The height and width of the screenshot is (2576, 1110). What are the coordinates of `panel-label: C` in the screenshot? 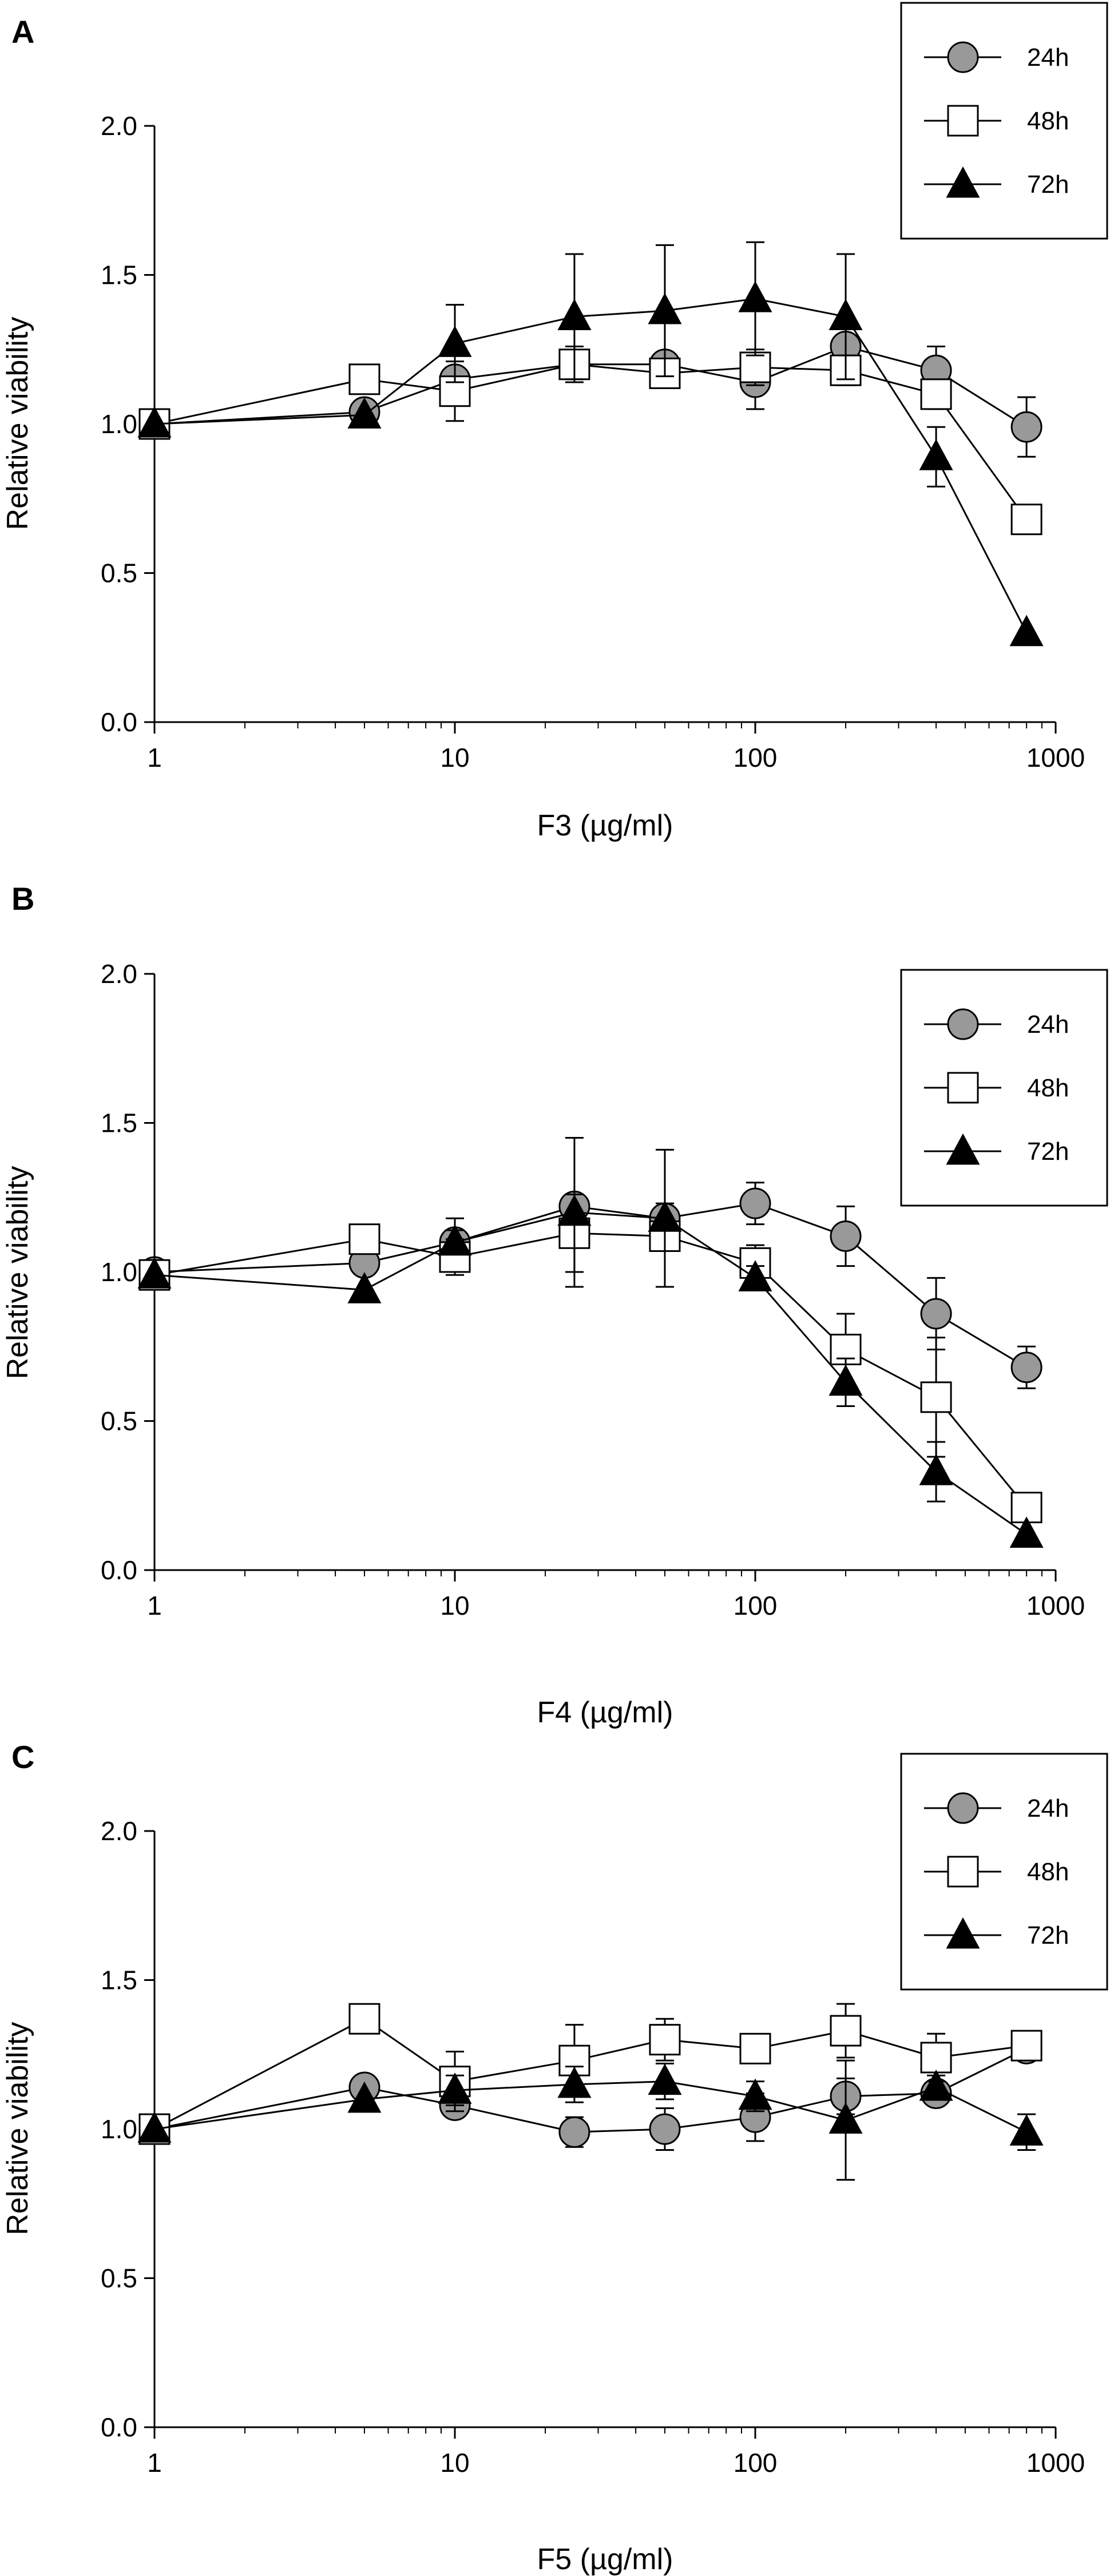 It's located at (22, 1757).